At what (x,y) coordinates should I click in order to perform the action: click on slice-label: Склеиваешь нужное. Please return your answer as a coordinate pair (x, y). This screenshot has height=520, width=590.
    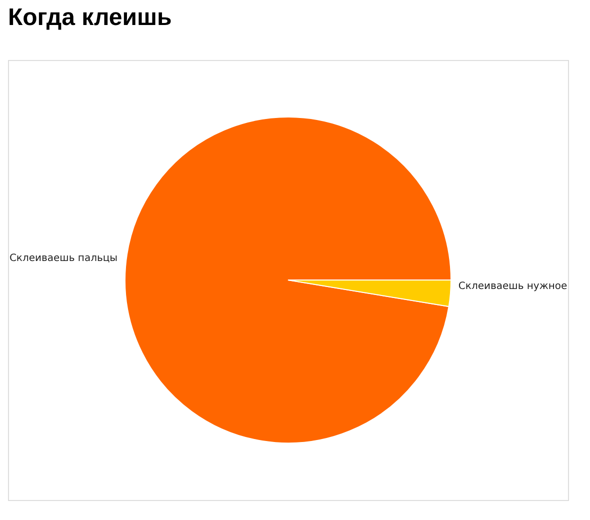
    Looking at the image, I should click on (513, 286).